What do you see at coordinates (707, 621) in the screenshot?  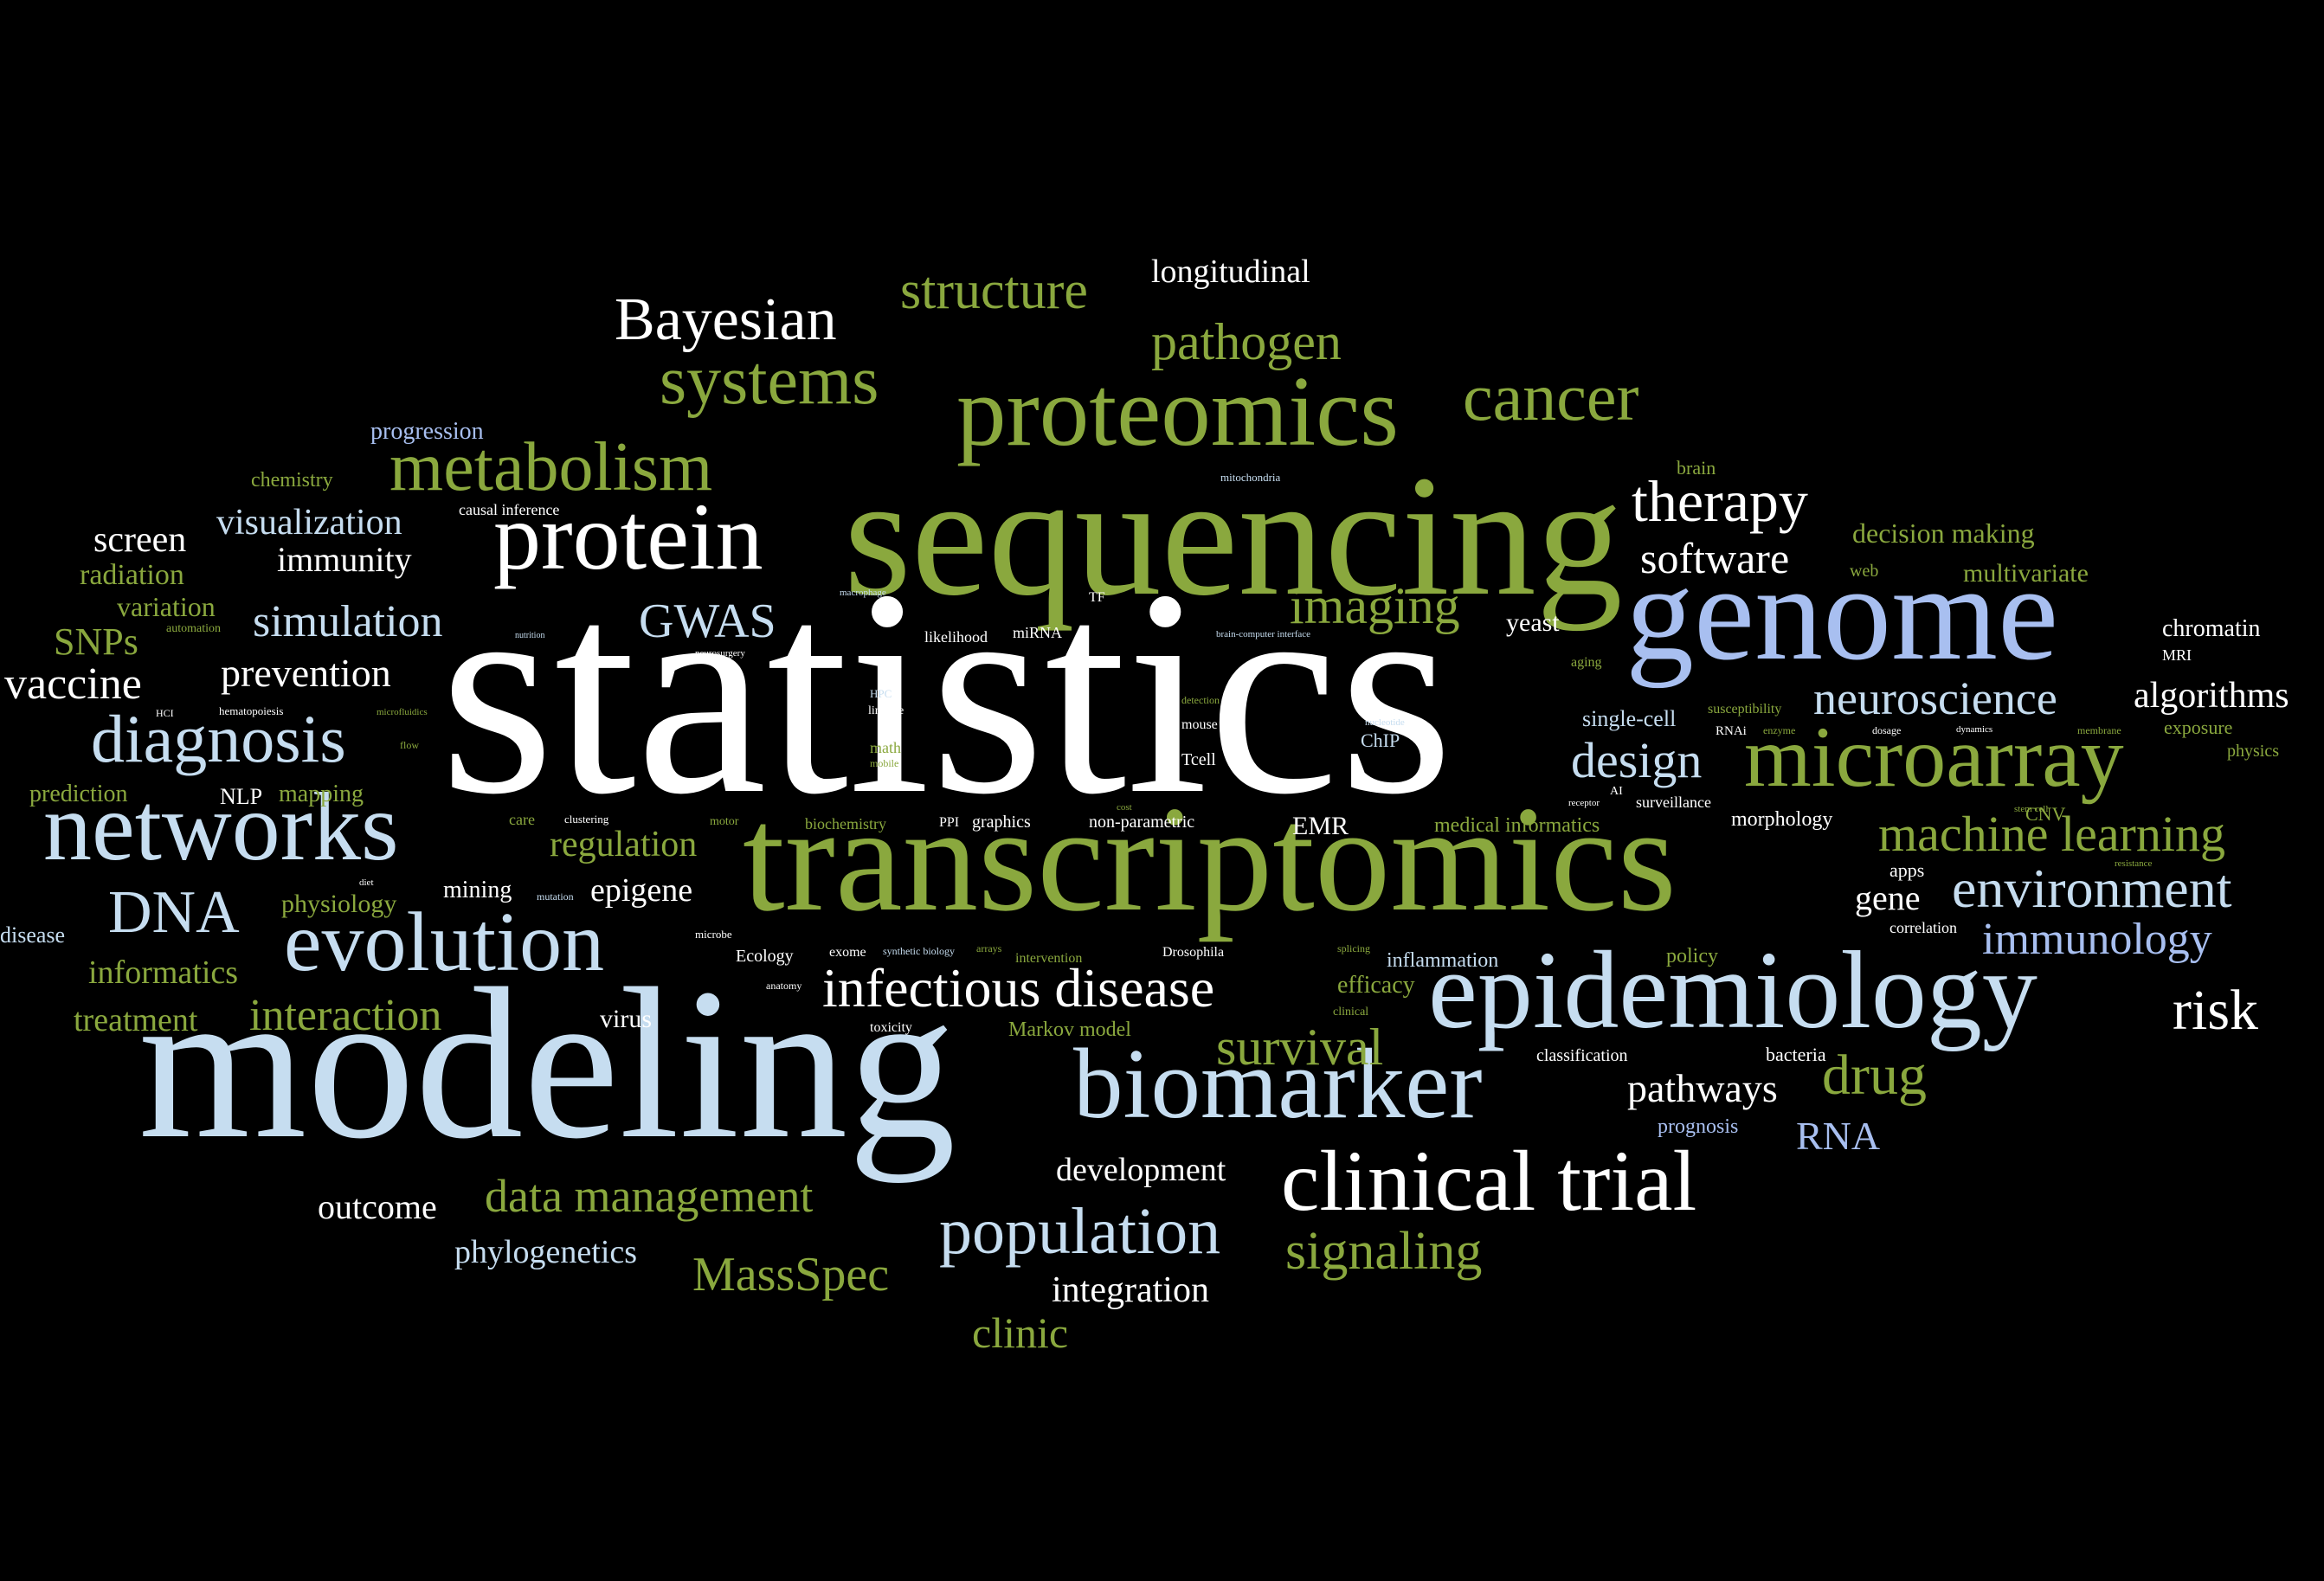 I see `word: GWAS` at bounding box center [707, 621].